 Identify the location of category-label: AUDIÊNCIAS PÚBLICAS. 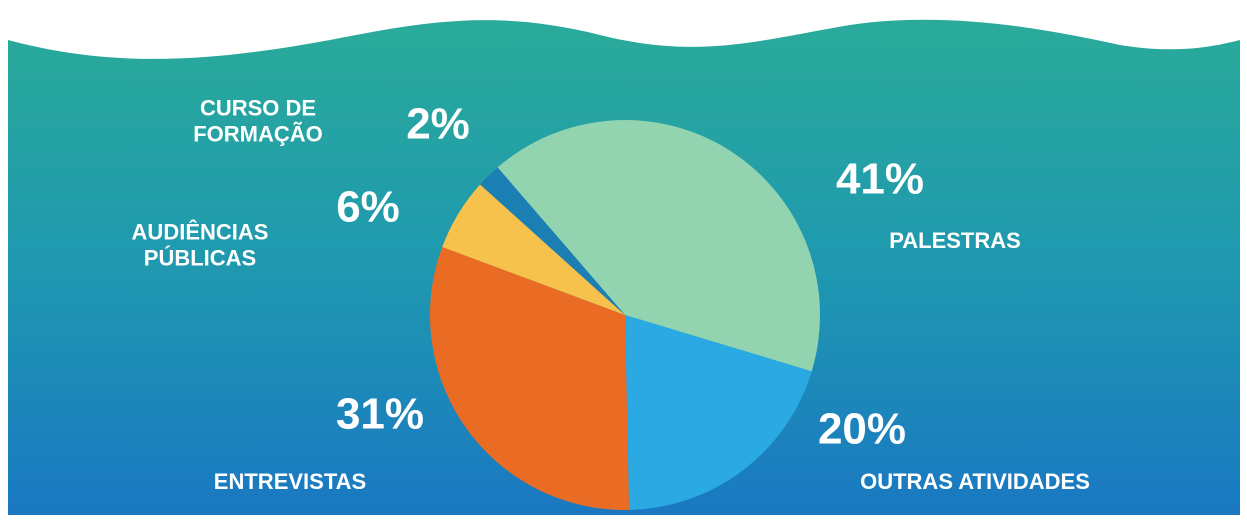
(200, 245).